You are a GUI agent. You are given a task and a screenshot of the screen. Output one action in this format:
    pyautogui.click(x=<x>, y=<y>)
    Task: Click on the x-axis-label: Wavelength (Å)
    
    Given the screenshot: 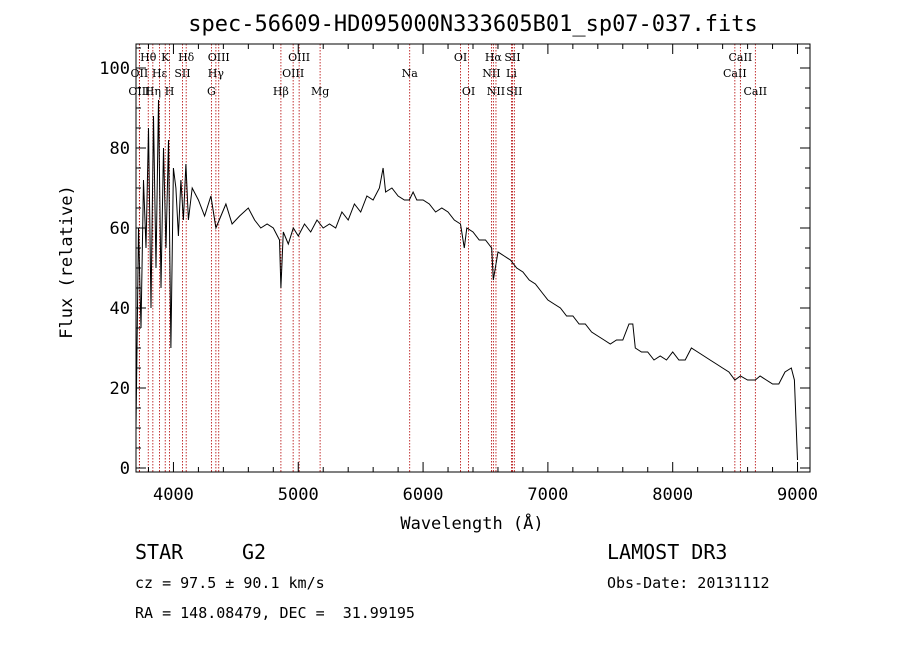 What is the action you would take?
    pyautogui.click(x=471, y=523)
    